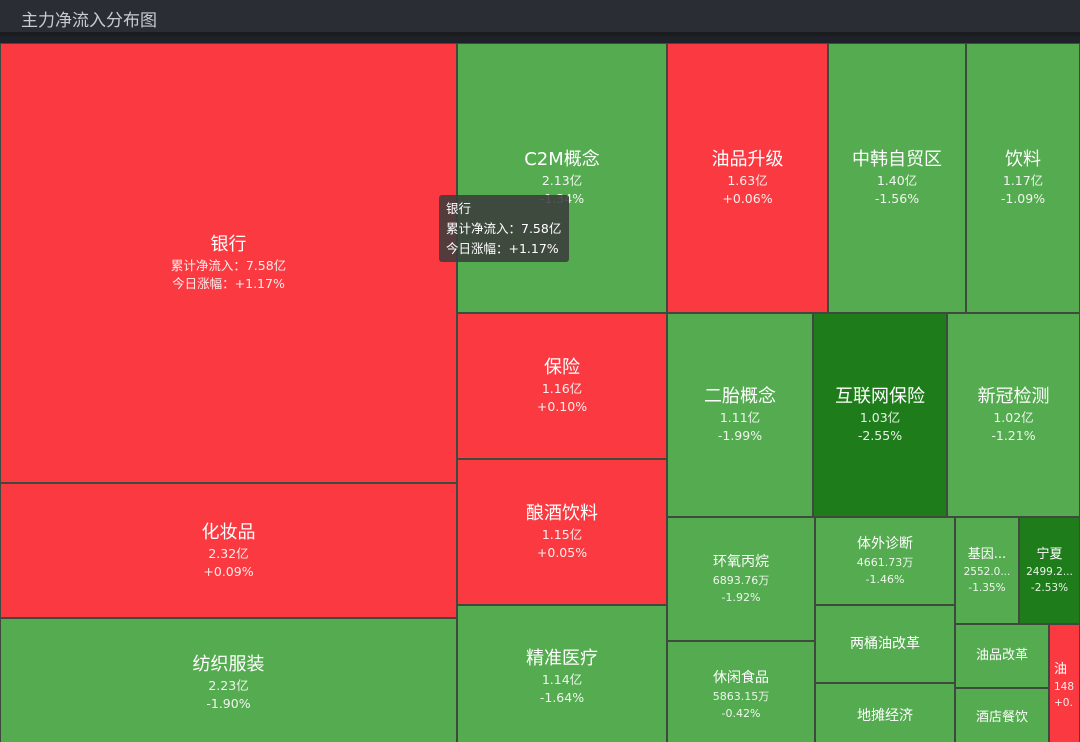 The height and width of the screenshot is (742, 1080). I want to click on cell-name: 油品改革, so click(1001, 655).